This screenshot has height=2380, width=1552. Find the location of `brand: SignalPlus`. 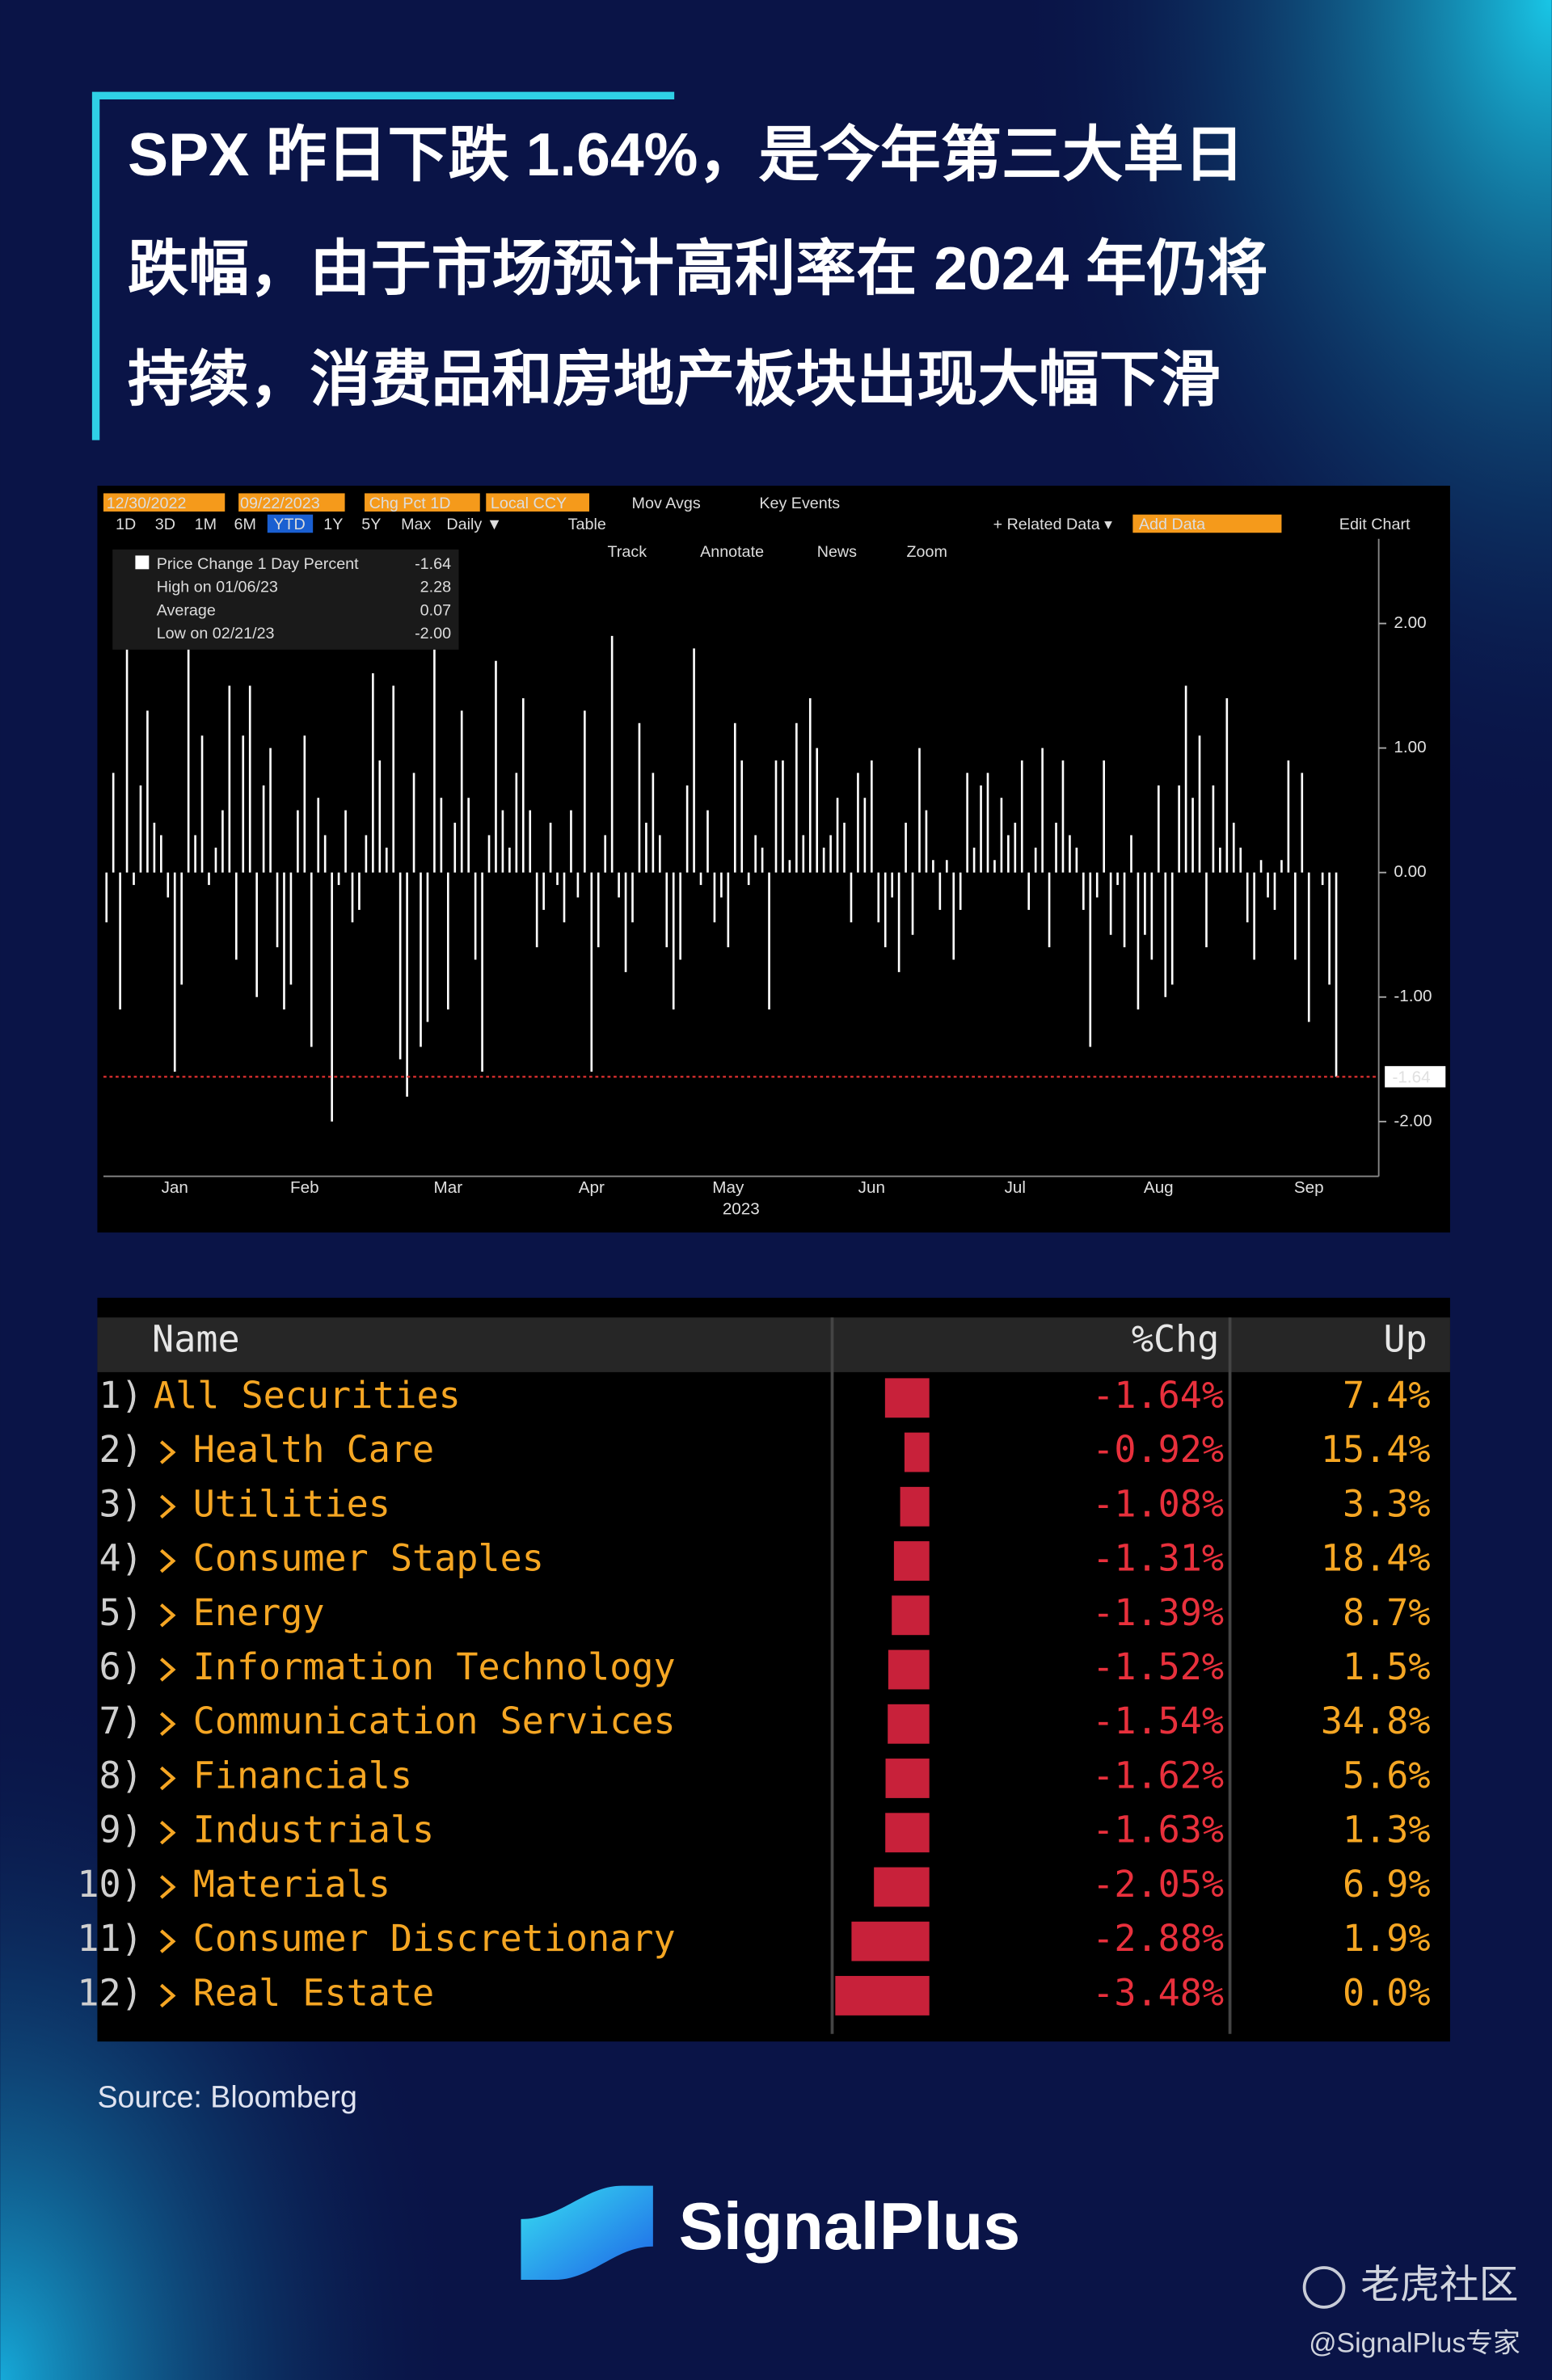

brand: SignalPlus is located at coordinates (850, 2226).